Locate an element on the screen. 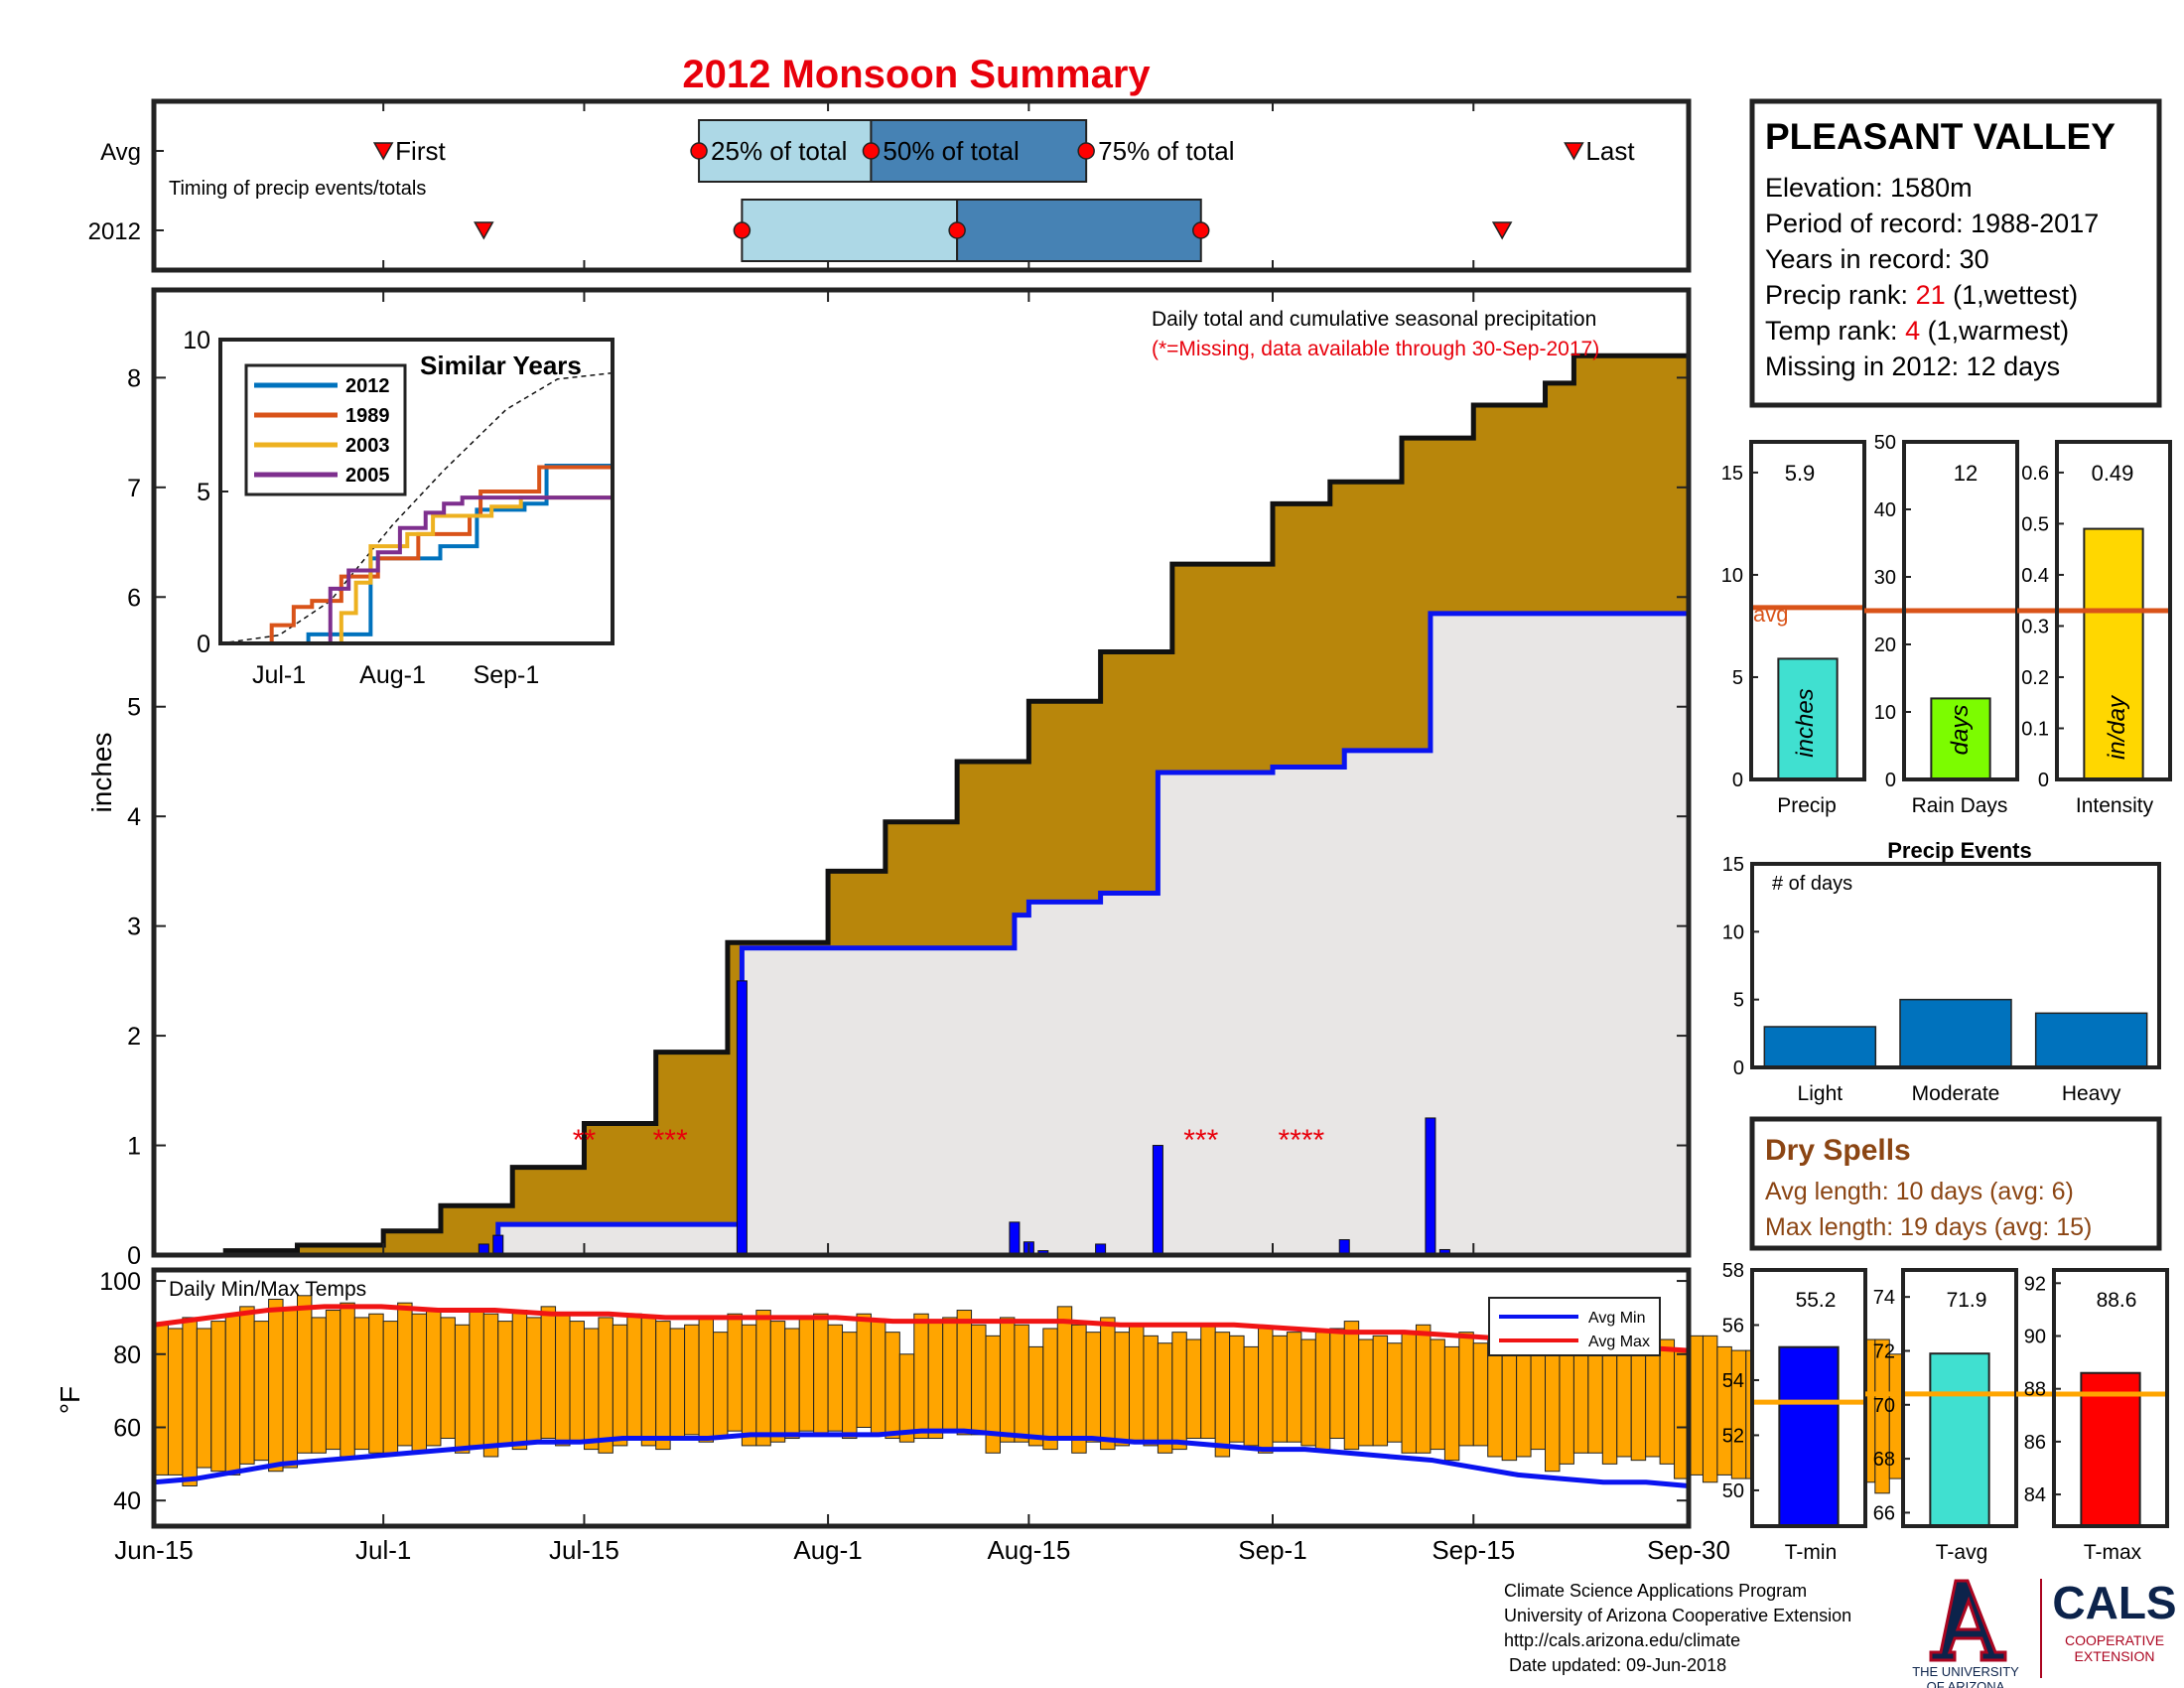 This screenshot has width=2184, height=1688. mini-y-tick-label: 70 is located at coordinates (1884, 1406).